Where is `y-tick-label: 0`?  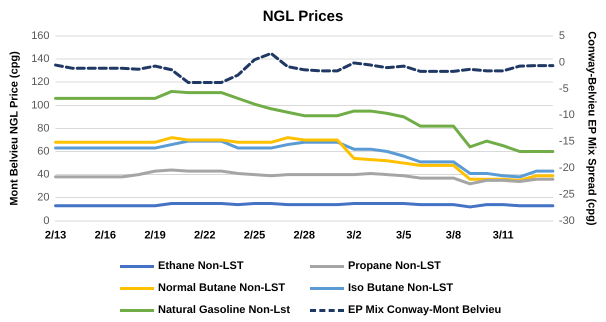 y-tick-label: 0 is located at coordinates (46, 220).